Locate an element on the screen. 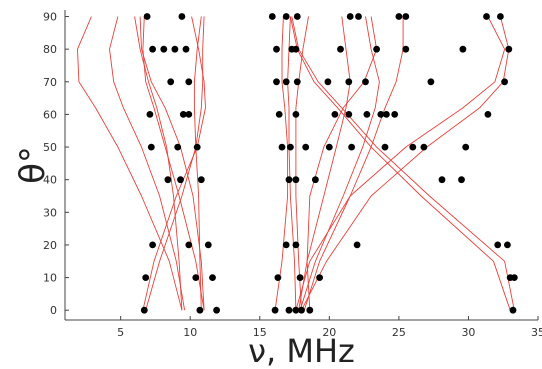 The width and height of the screenshot is (542, 369). x-axis-title: ν, MHz is located at coordinates (301, 350).